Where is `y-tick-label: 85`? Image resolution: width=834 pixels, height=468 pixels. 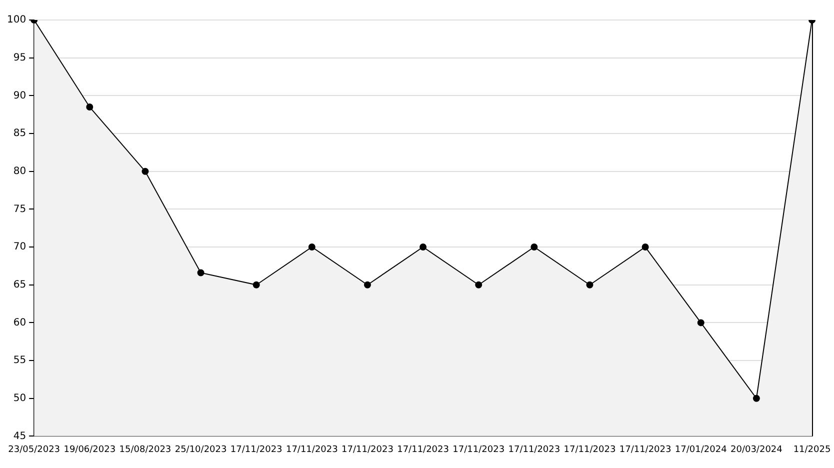 y-tick-label: 85 is located at coordinates (19, 134).